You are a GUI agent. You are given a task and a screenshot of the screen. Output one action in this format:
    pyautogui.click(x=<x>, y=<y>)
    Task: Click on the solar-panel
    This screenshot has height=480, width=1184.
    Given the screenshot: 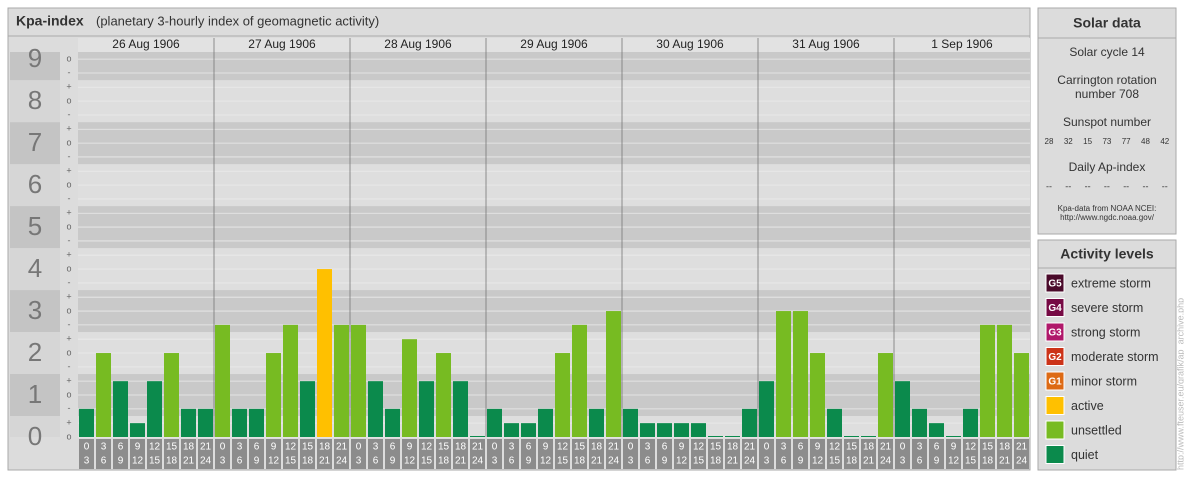 What is the action you would take?
    pyautogui.click(x=1107, y=121)
    